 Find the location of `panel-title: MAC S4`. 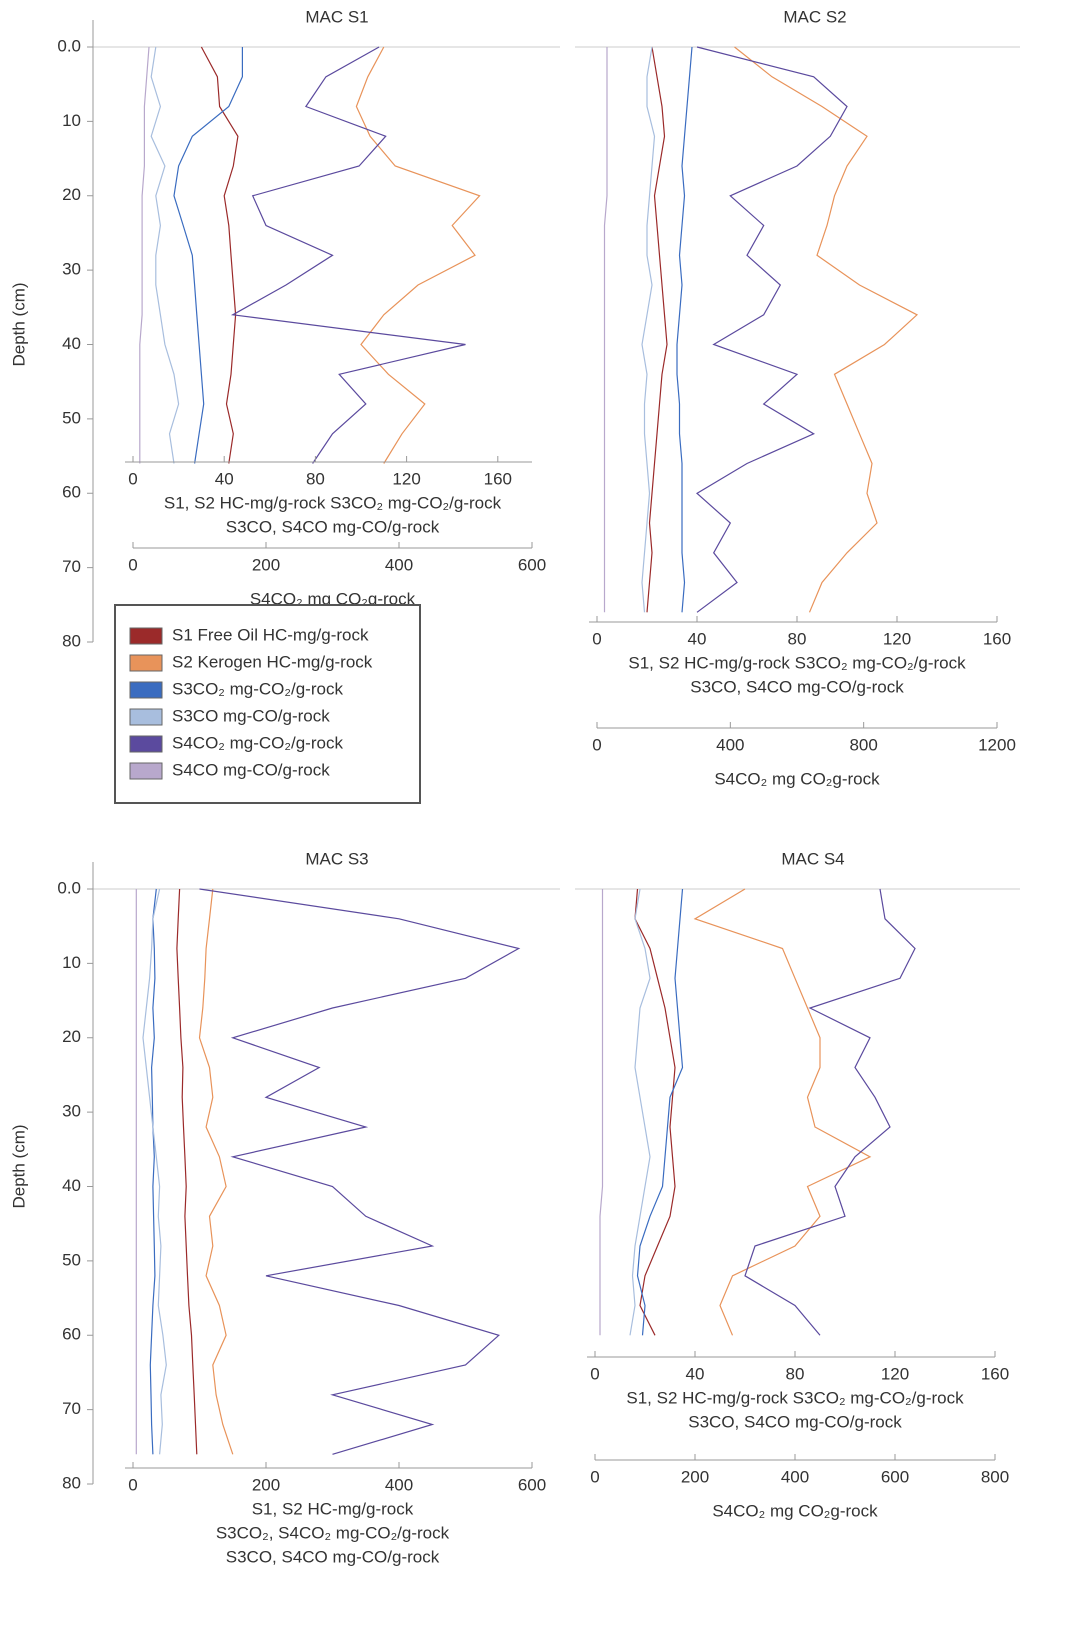

panel-title: MAC S4 is located at coordinates (812, 858).